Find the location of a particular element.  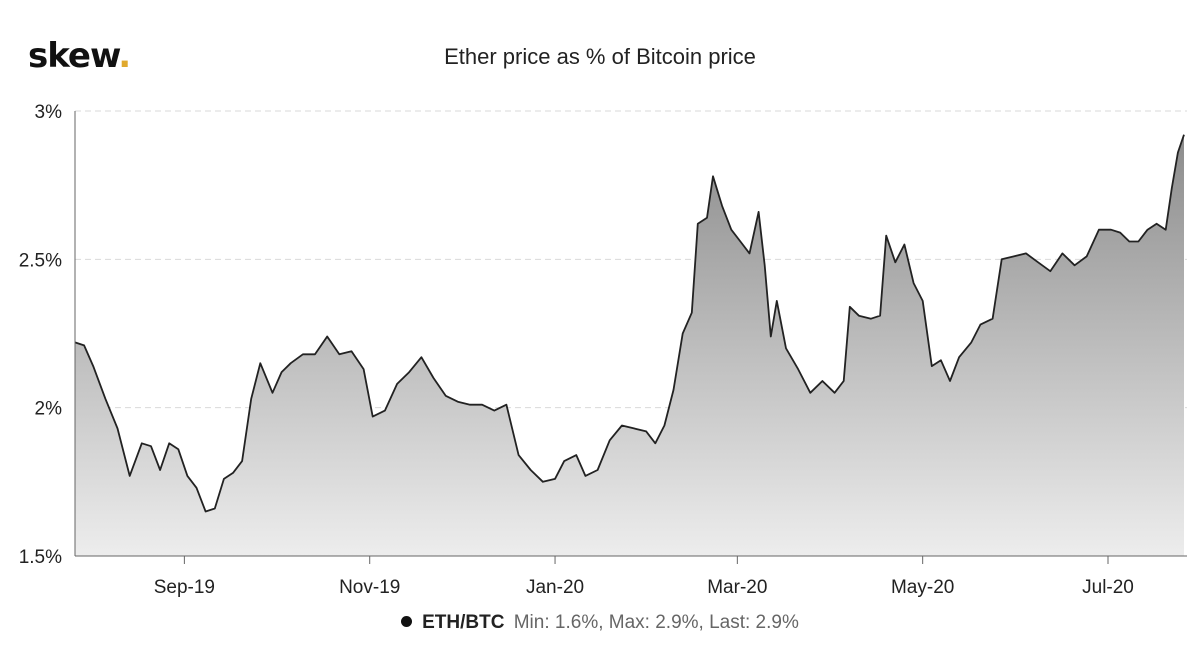

chart-legend: ETH/BTC Min: 1.6%, Max: 2.9%, Last: 2.9% is located at coordinates (600, 623).